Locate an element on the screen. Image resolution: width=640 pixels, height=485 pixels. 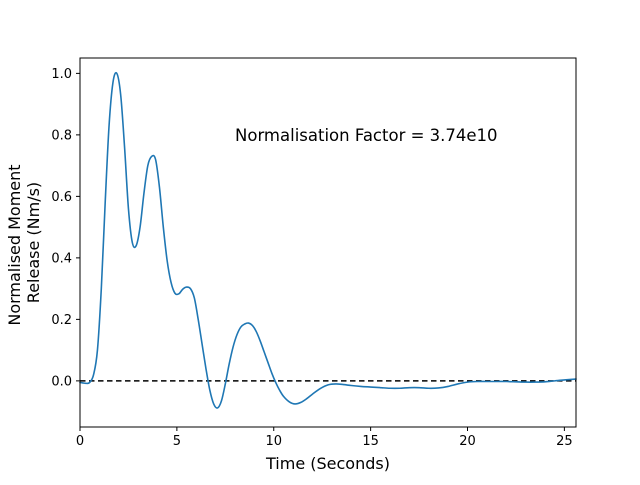
y-tick-label: 0.0 is located at coordinates (61, 381).